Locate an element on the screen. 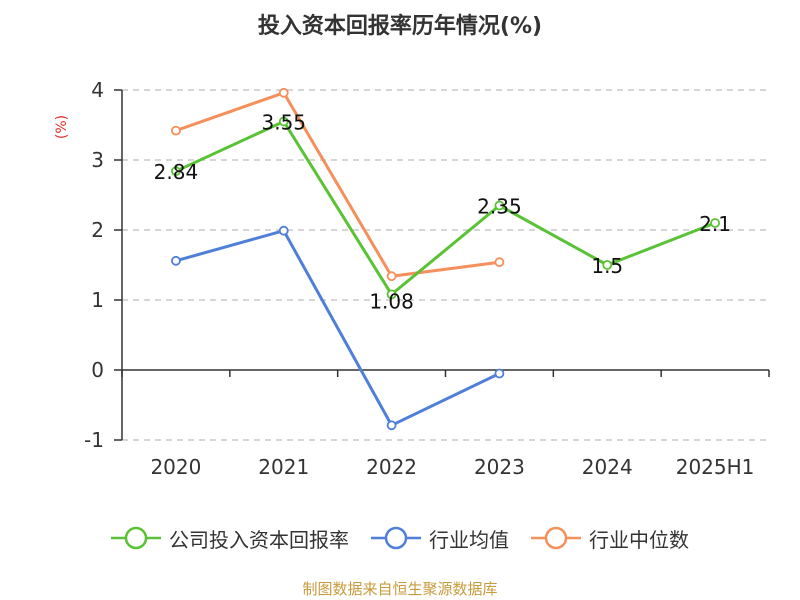  y-tick-label: 0 is located at coordinates (97, 370).